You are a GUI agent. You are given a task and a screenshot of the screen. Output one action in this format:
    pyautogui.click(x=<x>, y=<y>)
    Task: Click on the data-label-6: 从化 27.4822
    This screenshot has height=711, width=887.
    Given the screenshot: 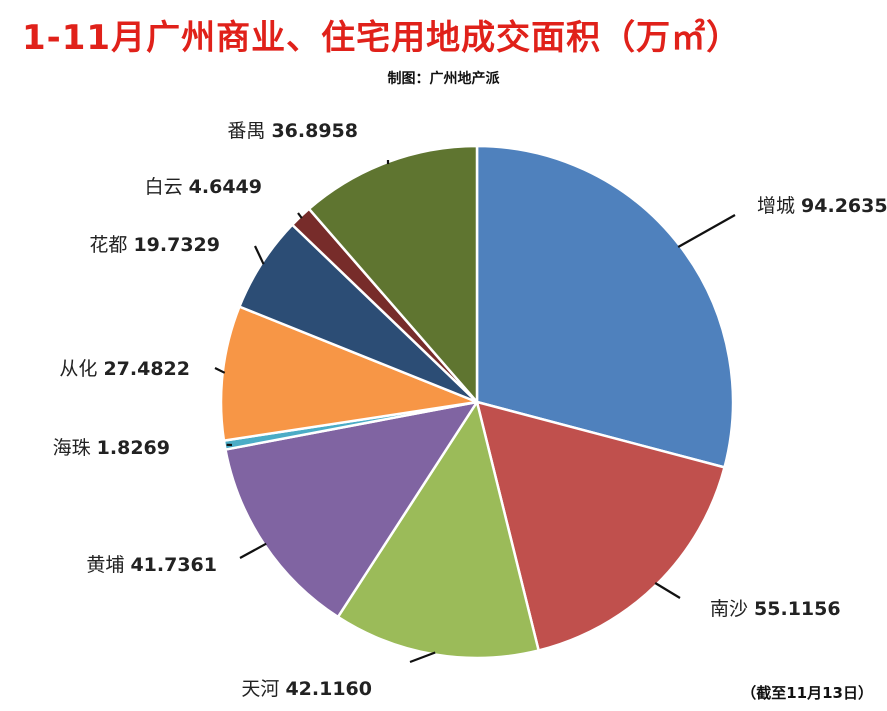 What is the action you would take?
    pyautogui.click(x=124, y=369)
    